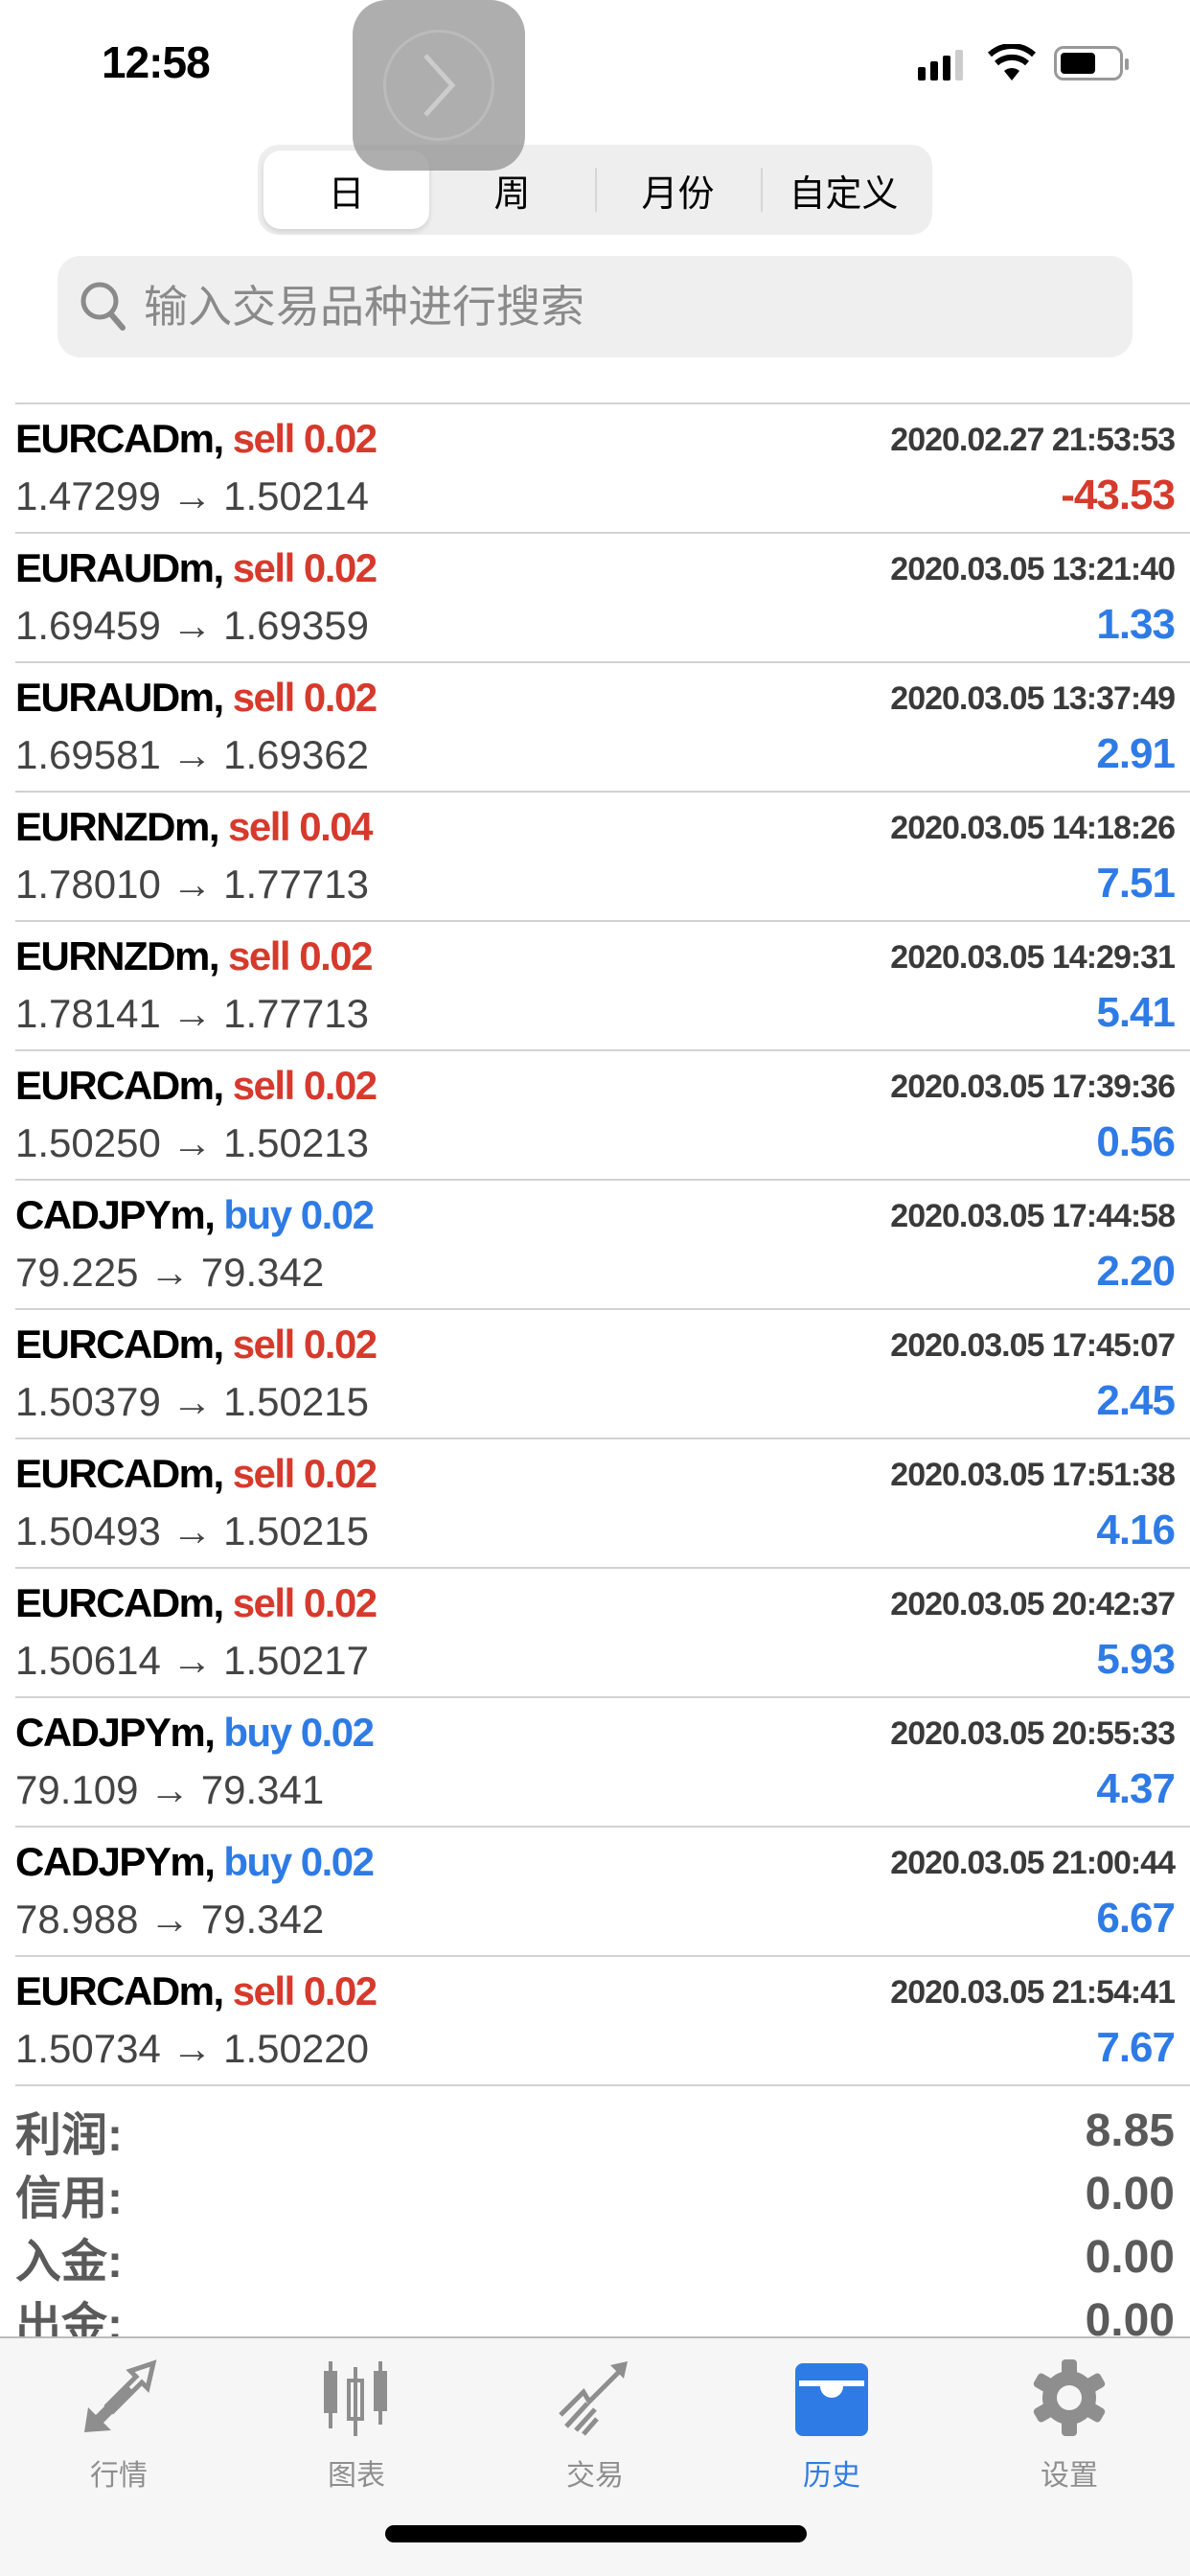 The height and width of the screenshot is (2576, 1190). Describe the element at coordinates (832, 2399) in the screenshot. I see `history-inbox-icon` at that location.